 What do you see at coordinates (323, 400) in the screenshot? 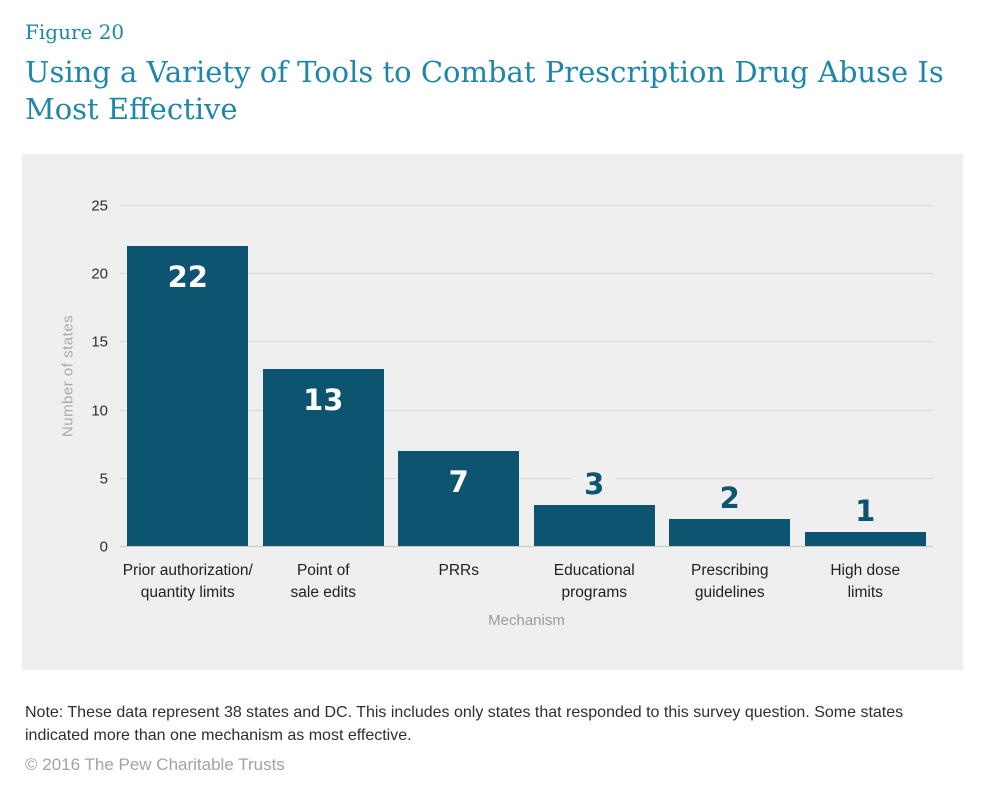
I see `bar-value-label: 13` at bounding box center [323, 400].